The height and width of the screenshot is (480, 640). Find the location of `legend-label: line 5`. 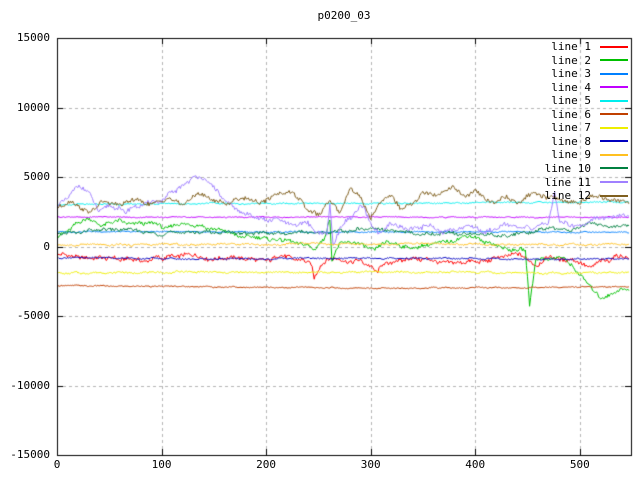

legend-label: line 5 is located at coordinates (571, 101).